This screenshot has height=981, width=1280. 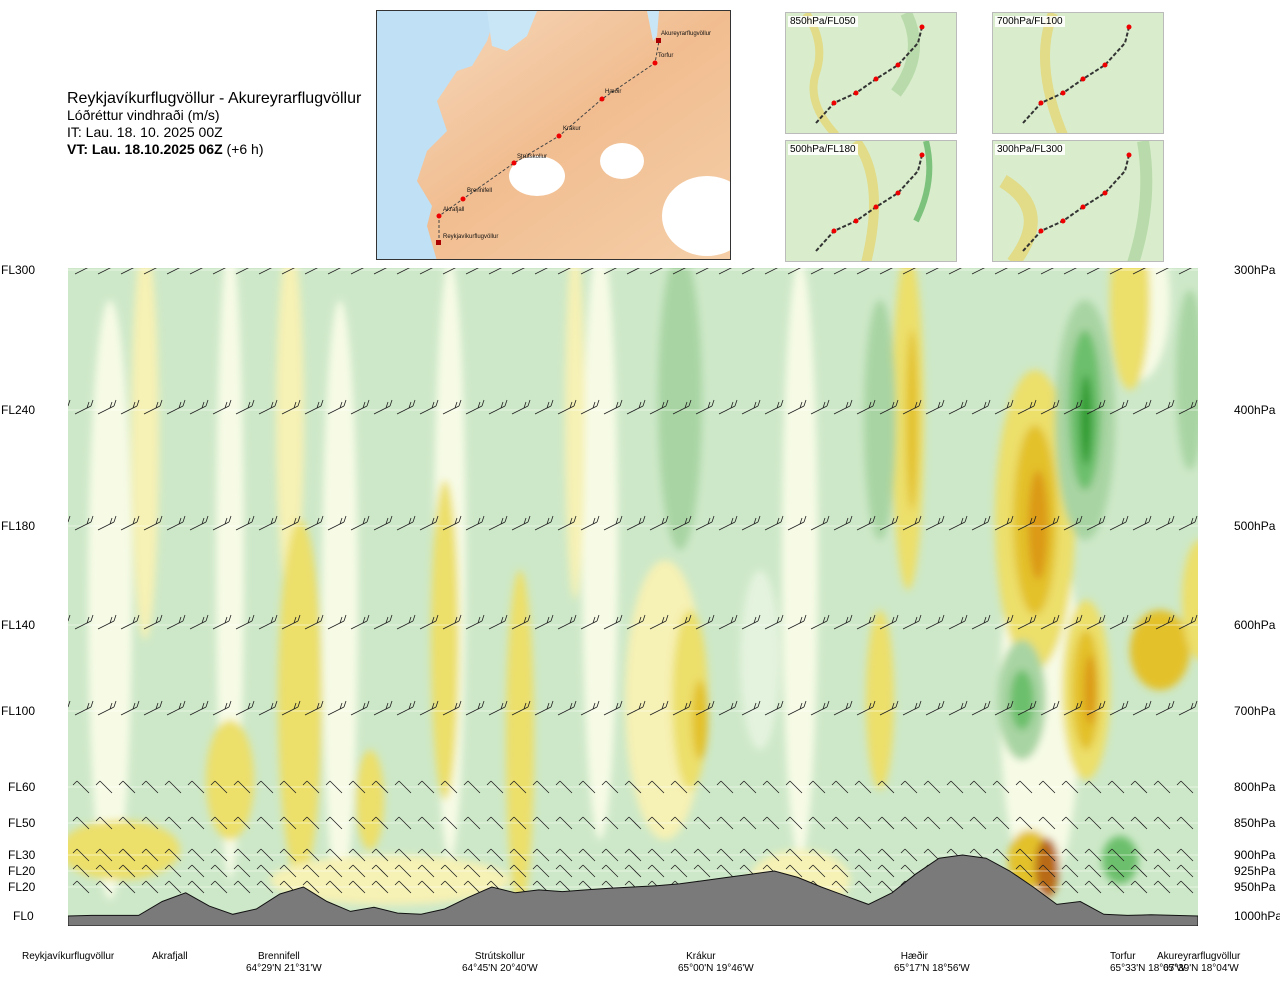 I want to click on pressure-label-0: 300hPa, so click(x=1255, y=270).